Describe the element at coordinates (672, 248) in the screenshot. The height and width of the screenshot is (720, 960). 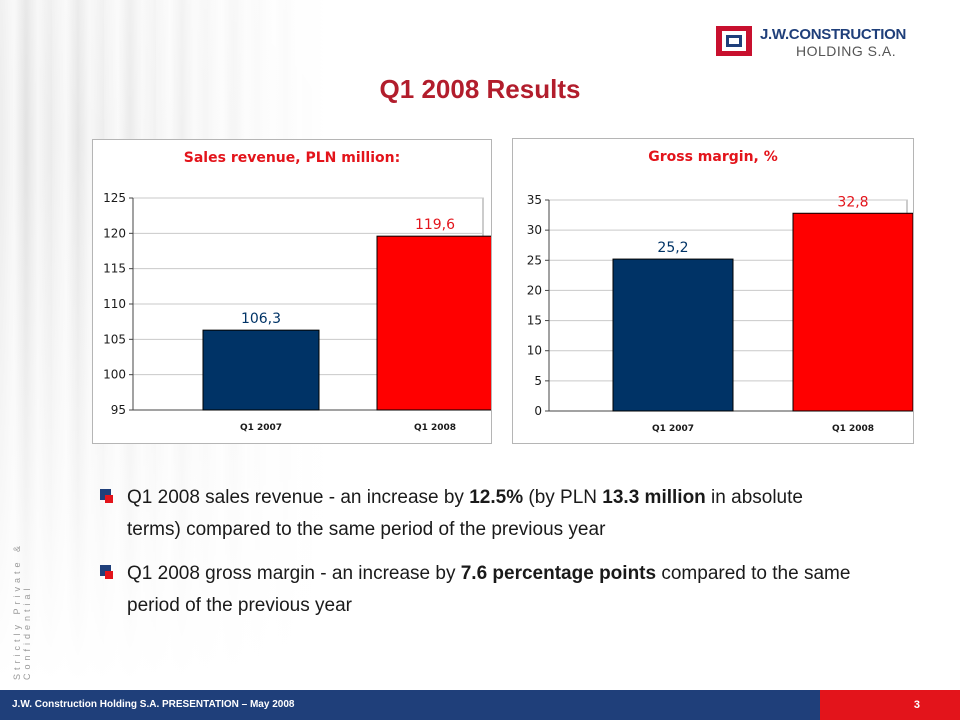
I see `data-label: 25,2` at that location.